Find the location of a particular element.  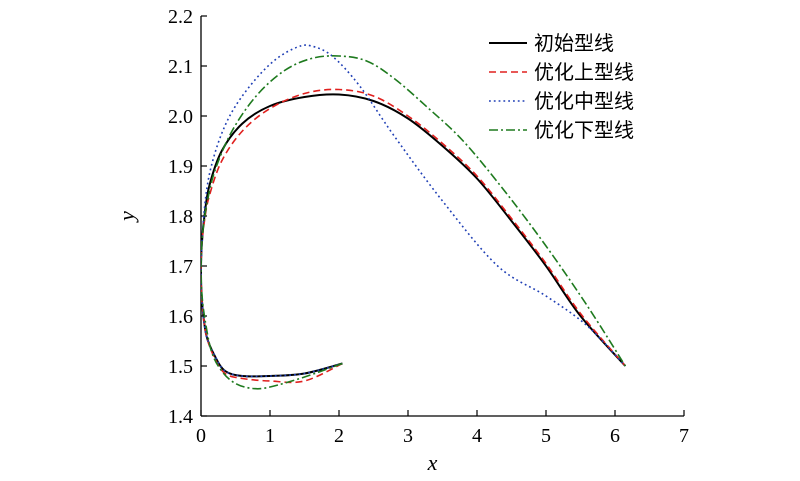

legend-label-1: 初始型线 is located at coordinates (574, 43).